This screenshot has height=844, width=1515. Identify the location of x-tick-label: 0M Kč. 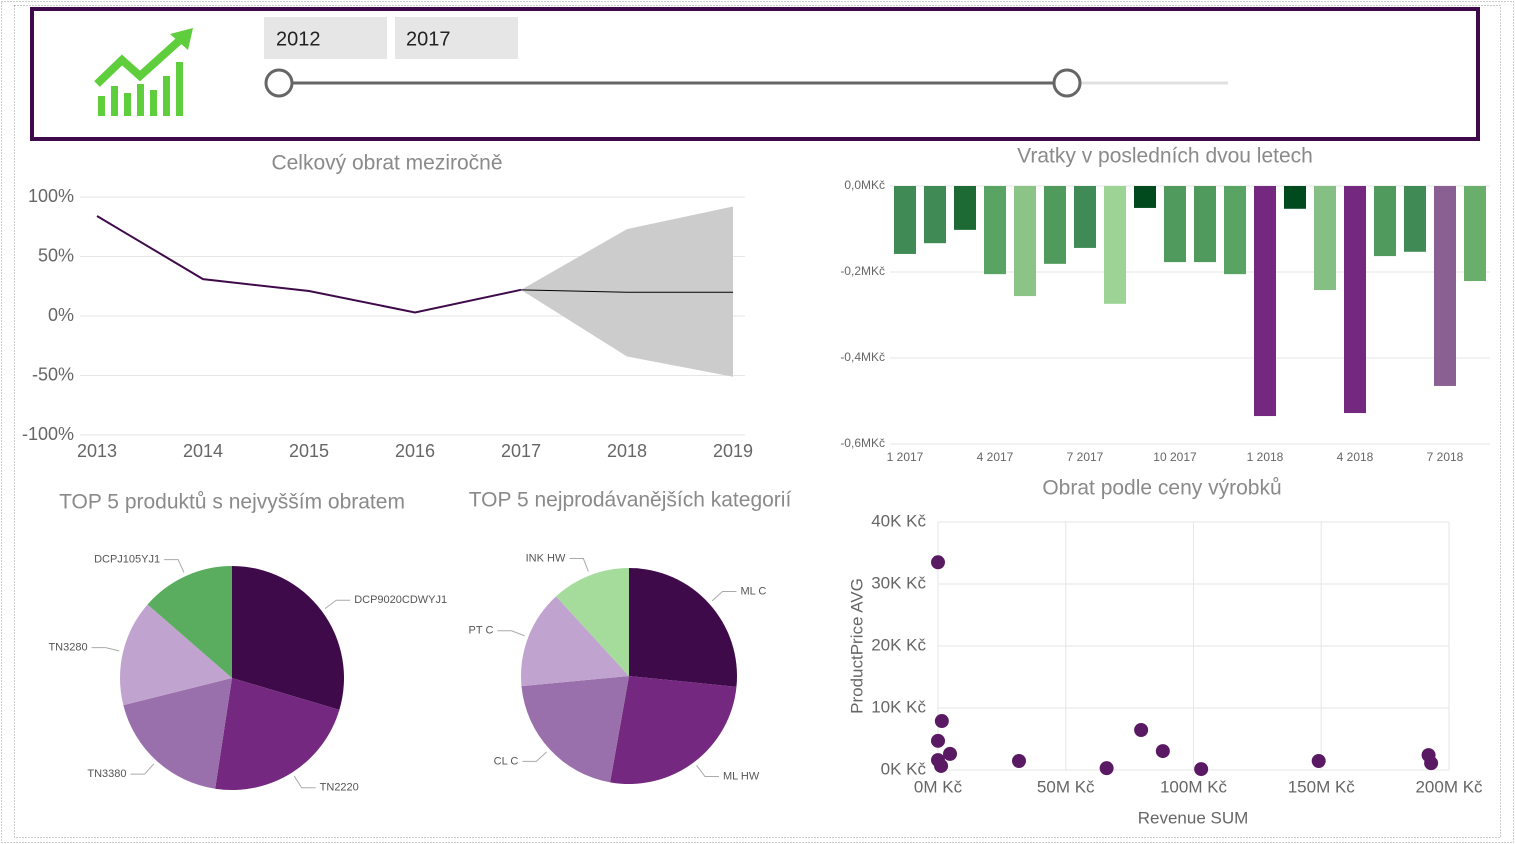
(938, 786).